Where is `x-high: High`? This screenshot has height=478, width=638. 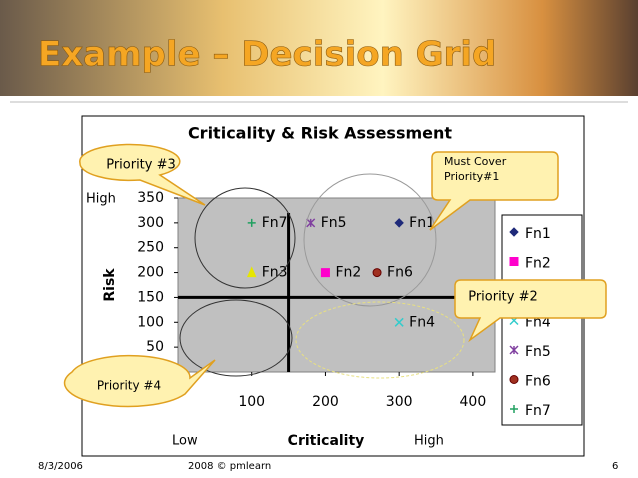 x-high: High is located at coordinates (429, 441).